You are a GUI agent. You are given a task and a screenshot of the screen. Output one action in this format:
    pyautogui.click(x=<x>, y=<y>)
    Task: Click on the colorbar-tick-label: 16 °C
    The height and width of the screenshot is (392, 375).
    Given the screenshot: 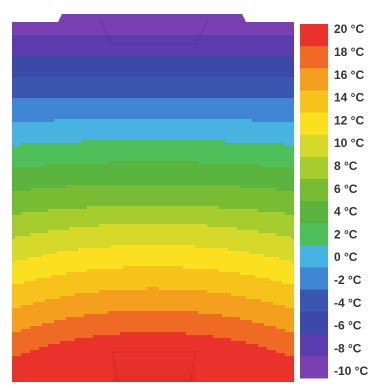 What is the action you would take?
    pyautogui.click(x=349, y=75)
    